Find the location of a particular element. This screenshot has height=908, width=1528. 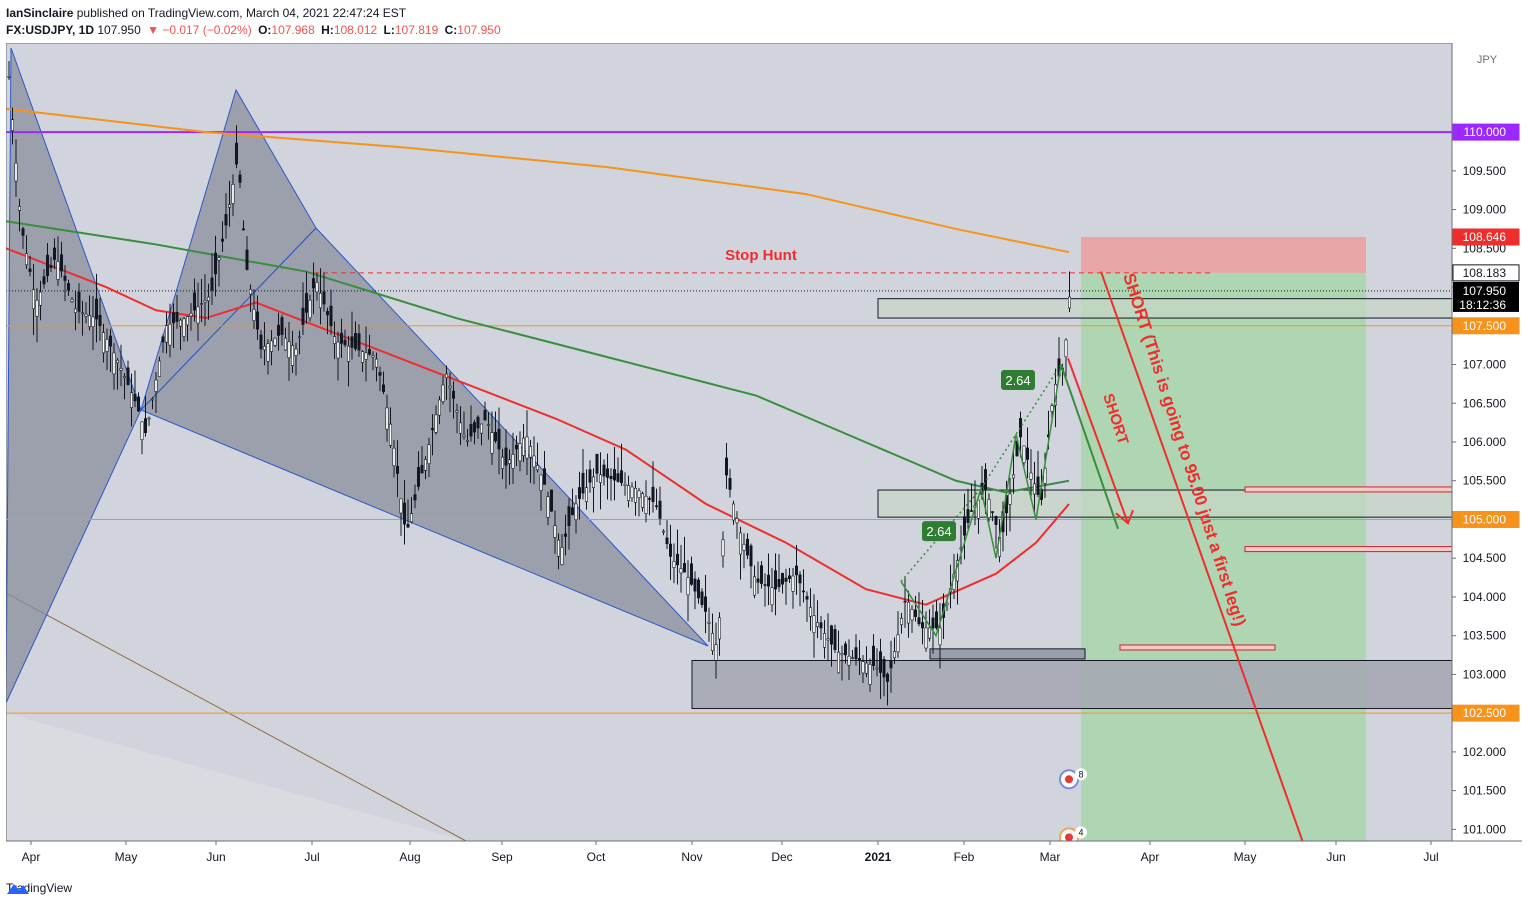

x-tick-label: Jun is located at coordinates (215, 857).